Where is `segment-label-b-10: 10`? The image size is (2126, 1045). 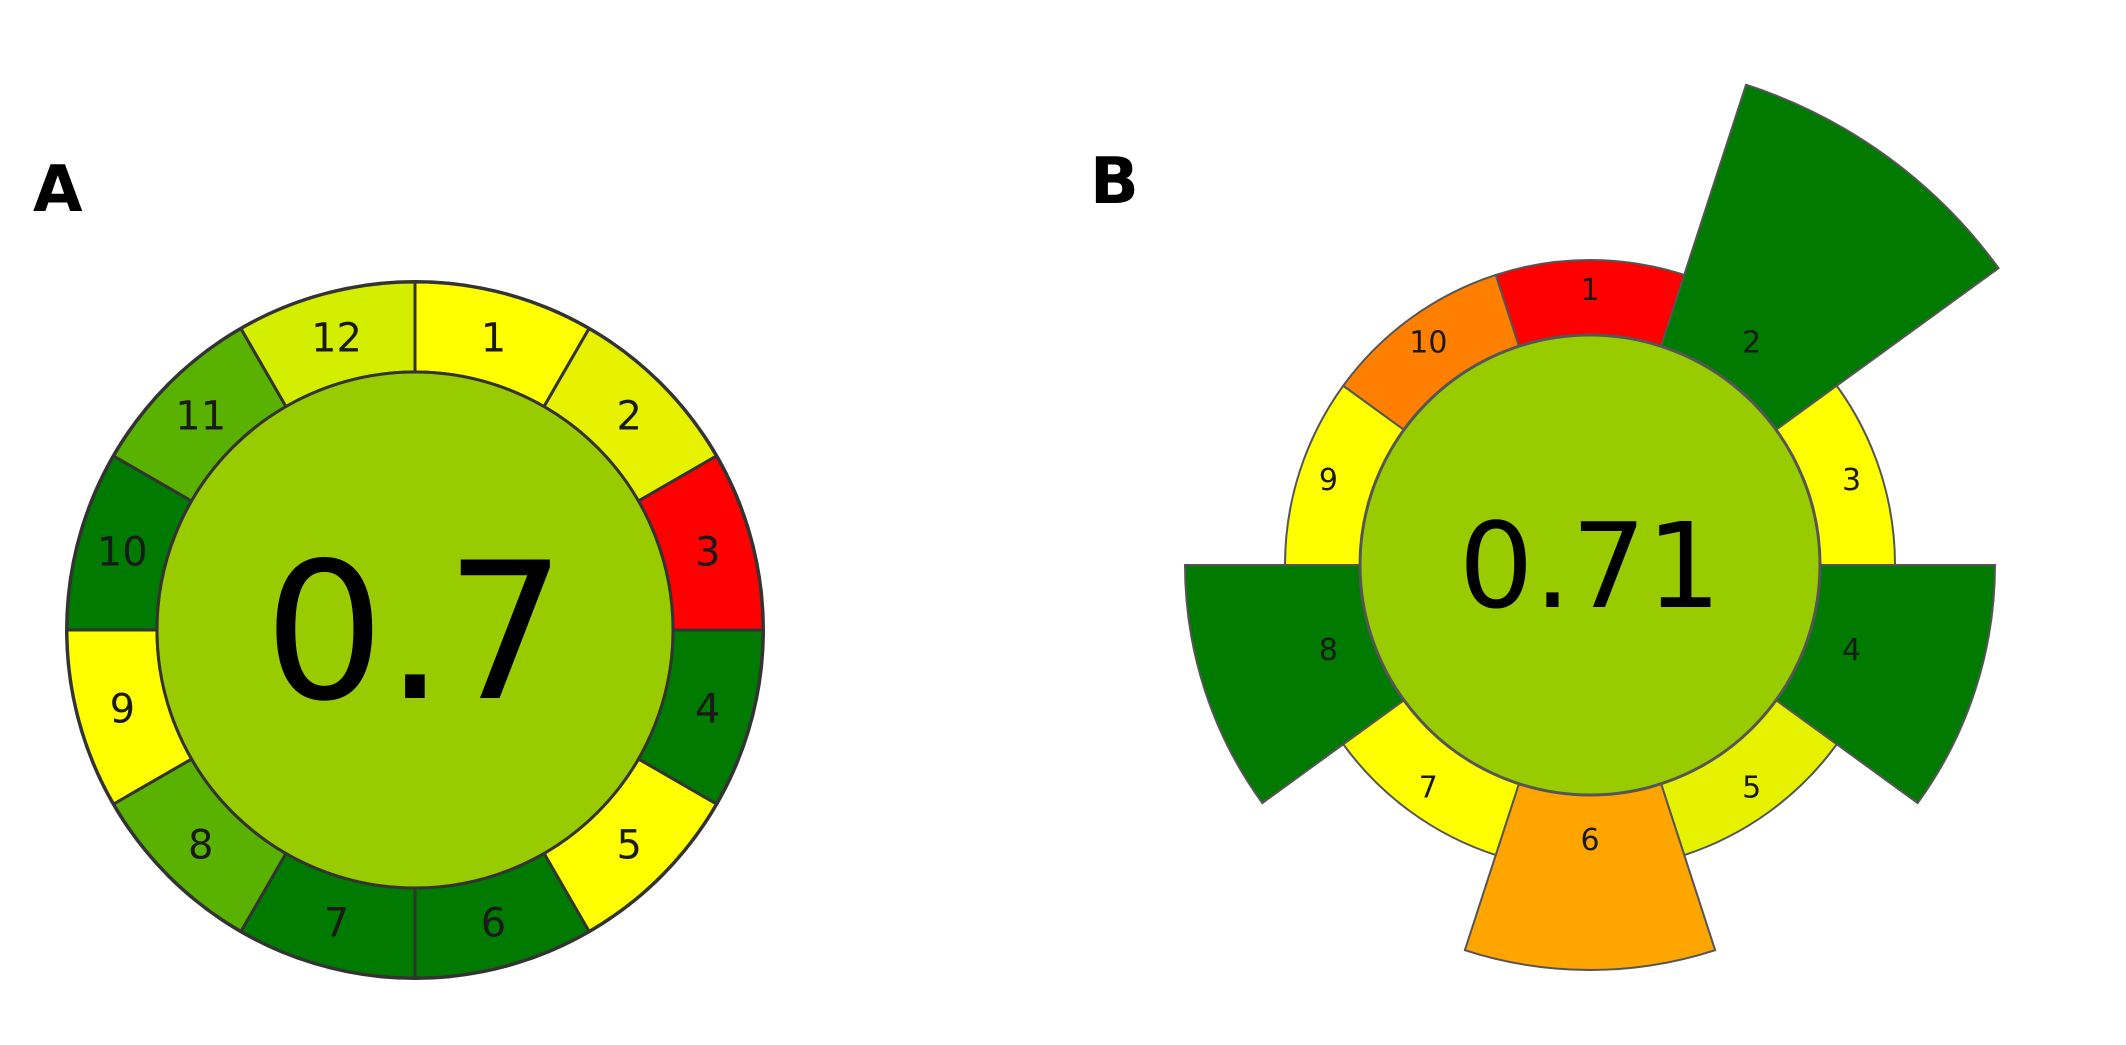
segment-label-b-10: 10 is located at coordinates (1428, 343).